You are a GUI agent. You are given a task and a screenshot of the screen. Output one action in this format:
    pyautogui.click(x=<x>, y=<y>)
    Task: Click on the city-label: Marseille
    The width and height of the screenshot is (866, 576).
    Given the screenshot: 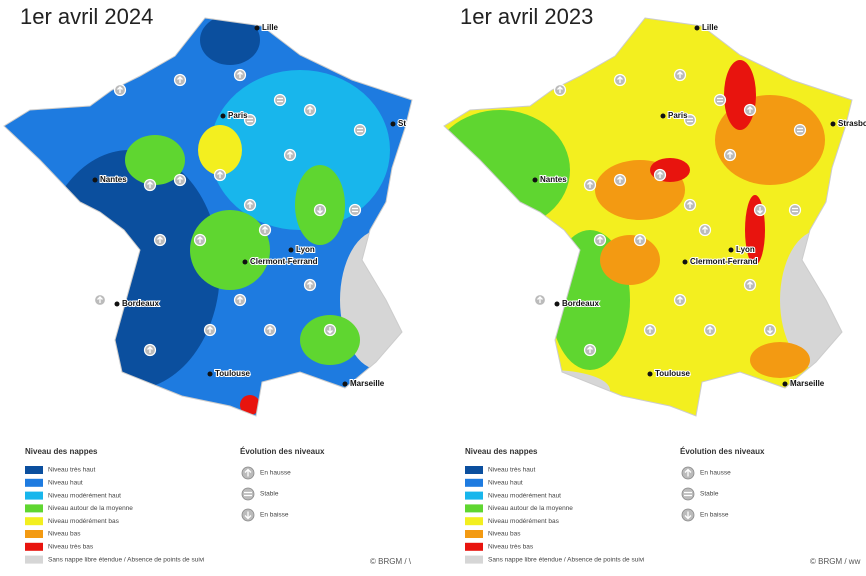 What is the action you would take?
    pyautogui.click(x=807, y=383)
    